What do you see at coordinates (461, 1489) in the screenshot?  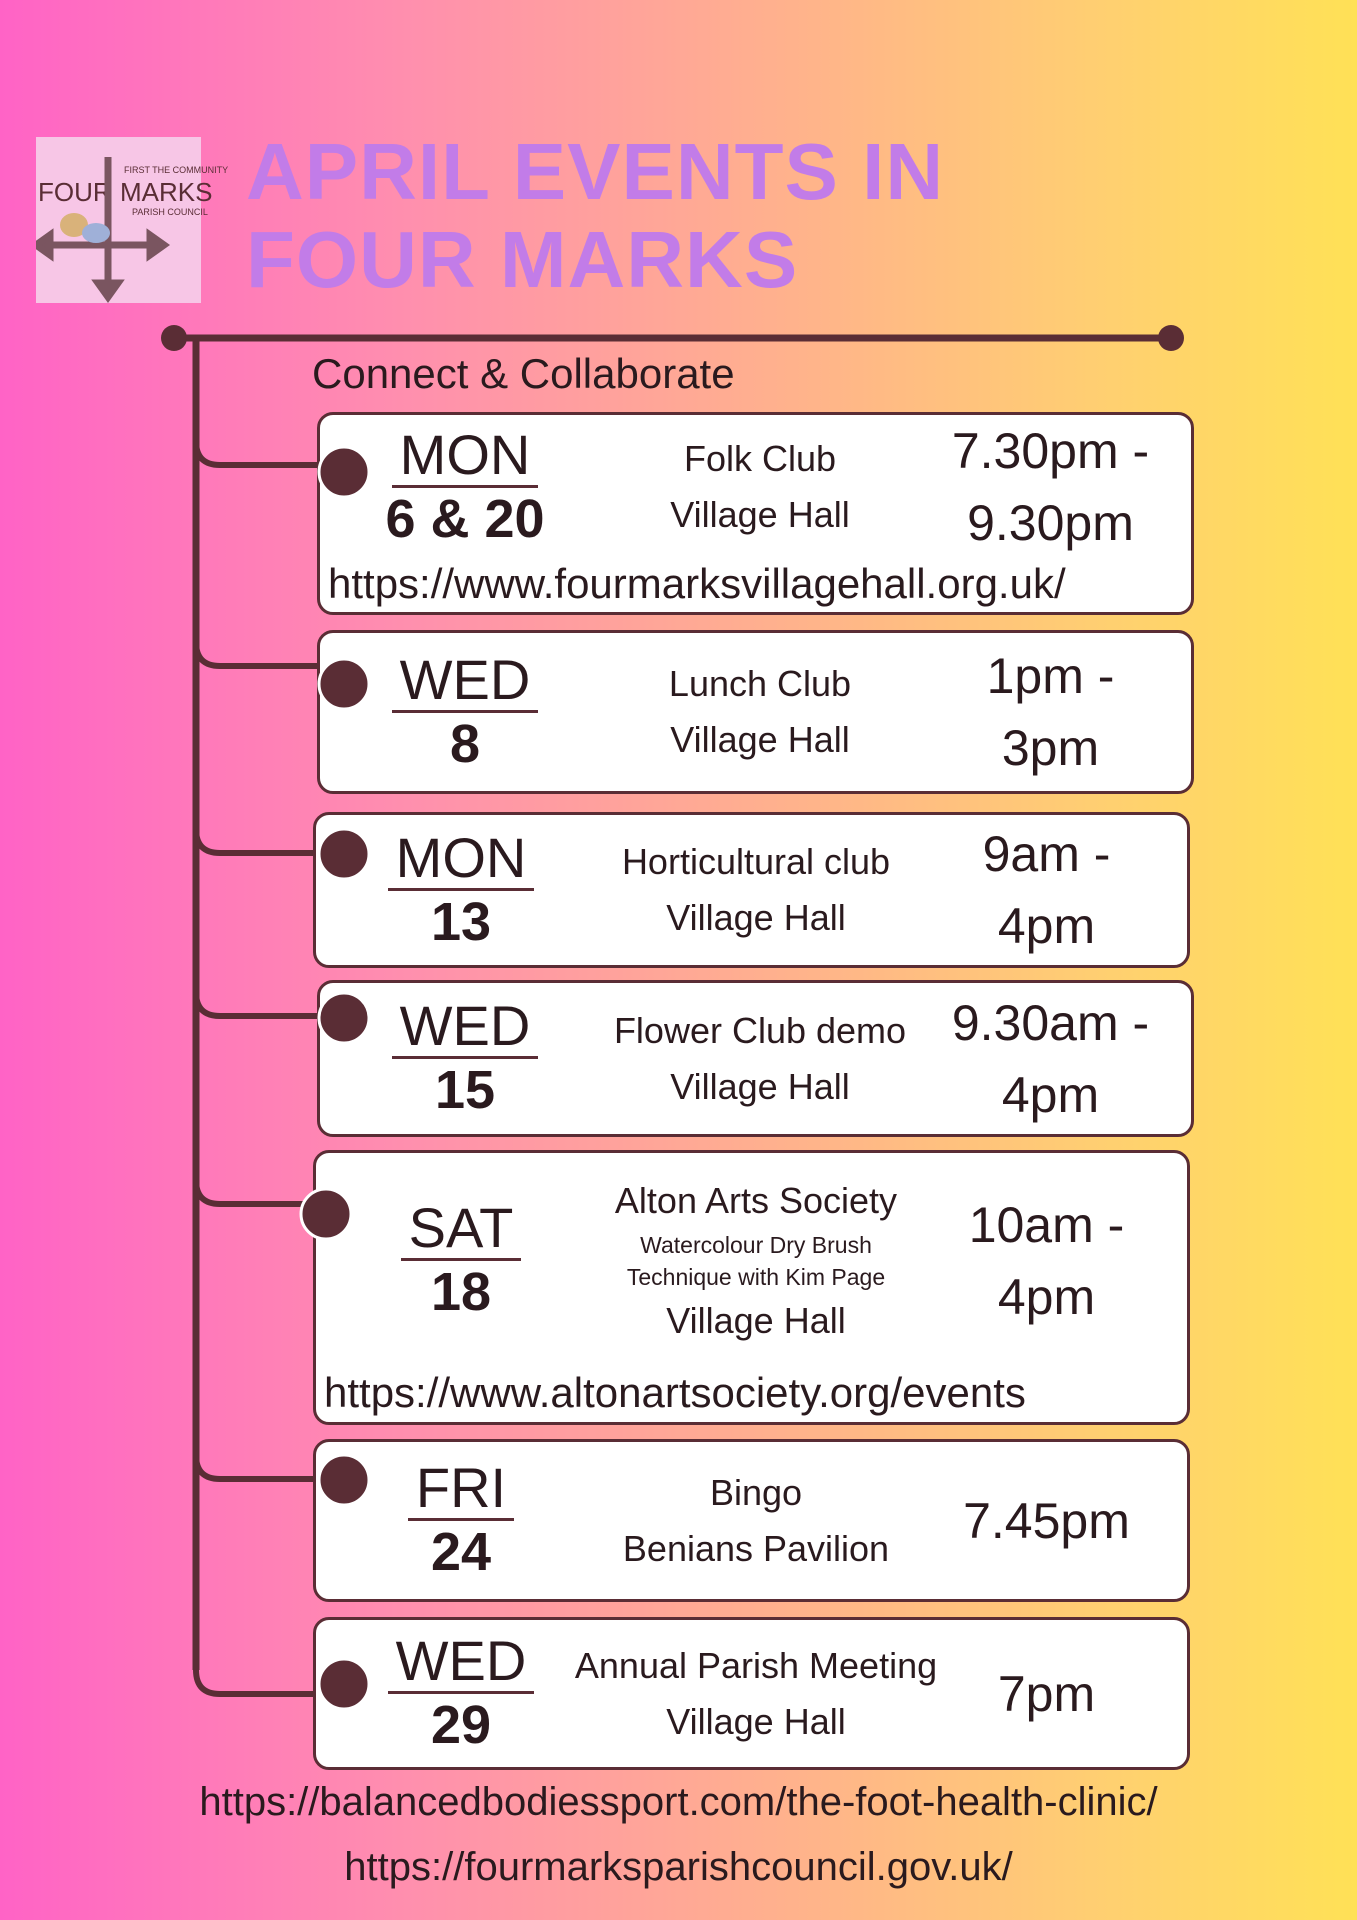 I see `day: FRI` at bounding box center [461, 1489].